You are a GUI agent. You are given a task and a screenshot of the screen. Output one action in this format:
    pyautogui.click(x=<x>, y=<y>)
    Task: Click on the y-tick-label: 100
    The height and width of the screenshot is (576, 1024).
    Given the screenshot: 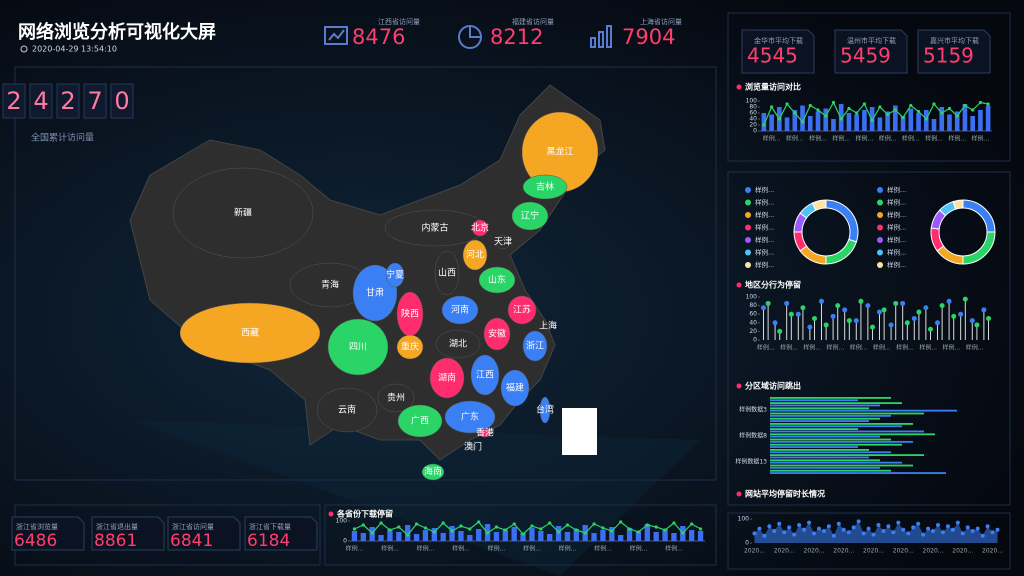 What is the action you would take?
    pyautogui.click(x=342, y=521)
    